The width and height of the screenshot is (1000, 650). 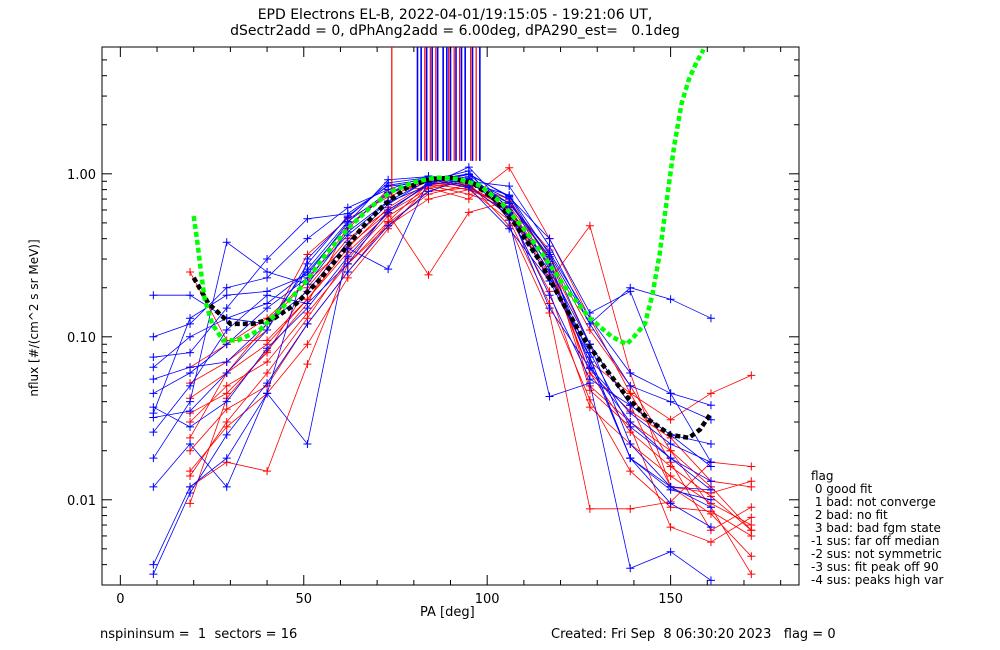 What do you see at coordinates (876, 554) in the screenshot?
I see `legend-item: -2 sus: not symmetric` at bounding box center [876, 554].